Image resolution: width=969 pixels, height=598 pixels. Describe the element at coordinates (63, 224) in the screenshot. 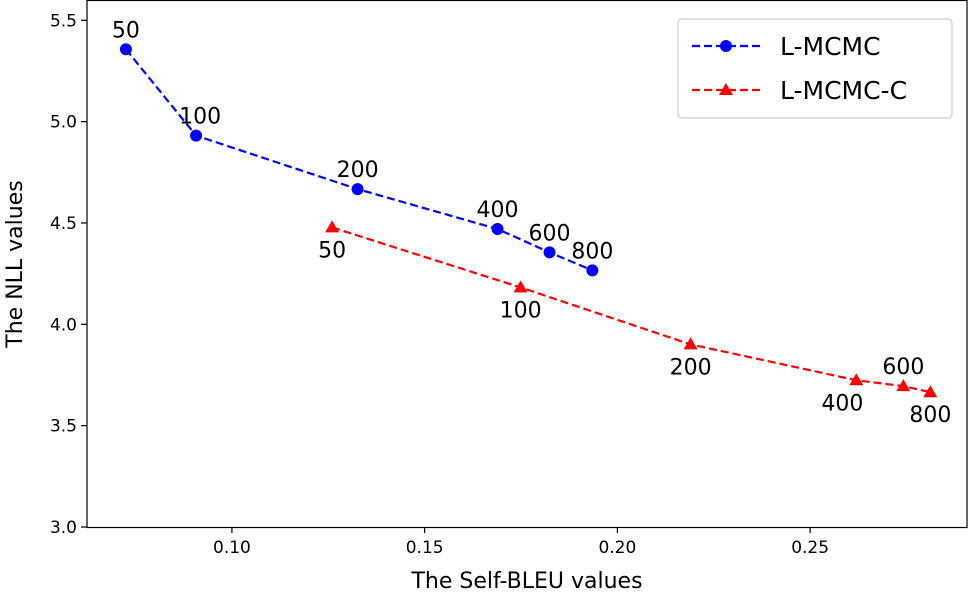

I see `y-tick-label: 4.5` at that location.